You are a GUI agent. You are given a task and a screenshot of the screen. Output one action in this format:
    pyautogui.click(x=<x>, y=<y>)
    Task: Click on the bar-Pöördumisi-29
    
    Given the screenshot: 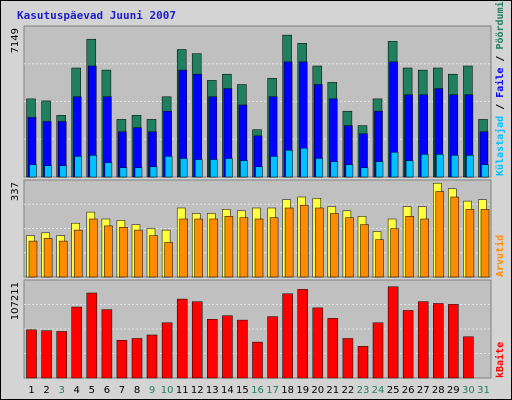 What is the action you would take?
    pyautogui.click(x=455, y=166)
    